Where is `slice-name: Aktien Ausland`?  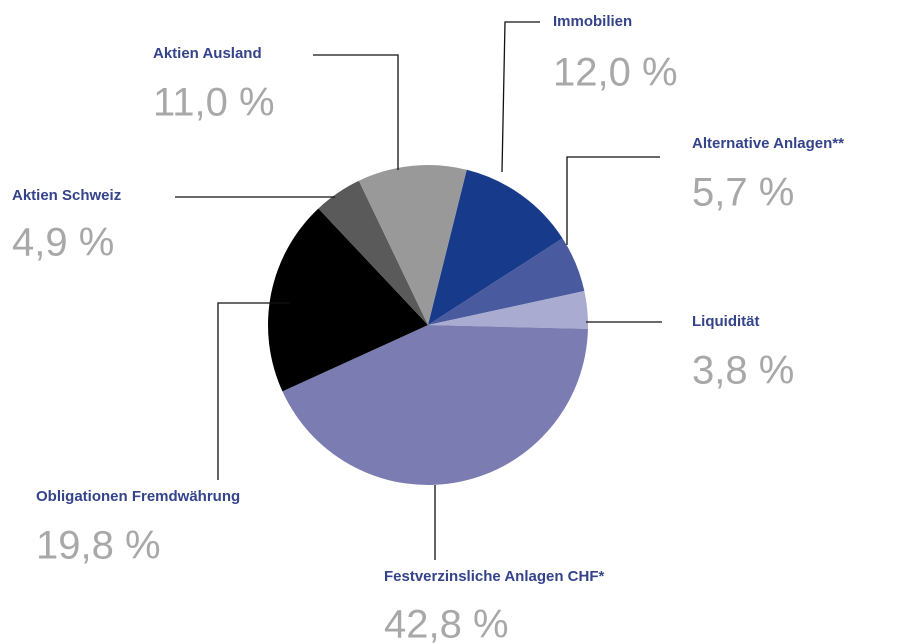
slice-name: Aktien Ausland is located at coordinates (207, 53).